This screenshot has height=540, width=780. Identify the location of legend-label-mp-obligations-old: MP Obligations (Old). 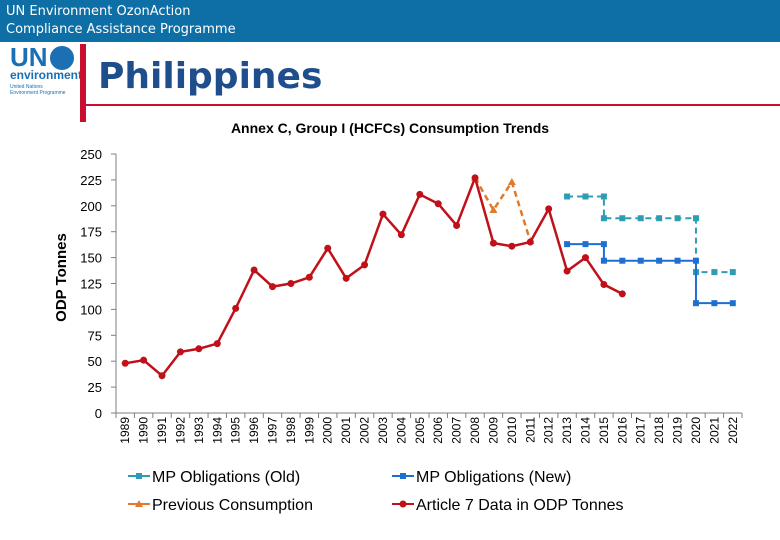
(226, 477).